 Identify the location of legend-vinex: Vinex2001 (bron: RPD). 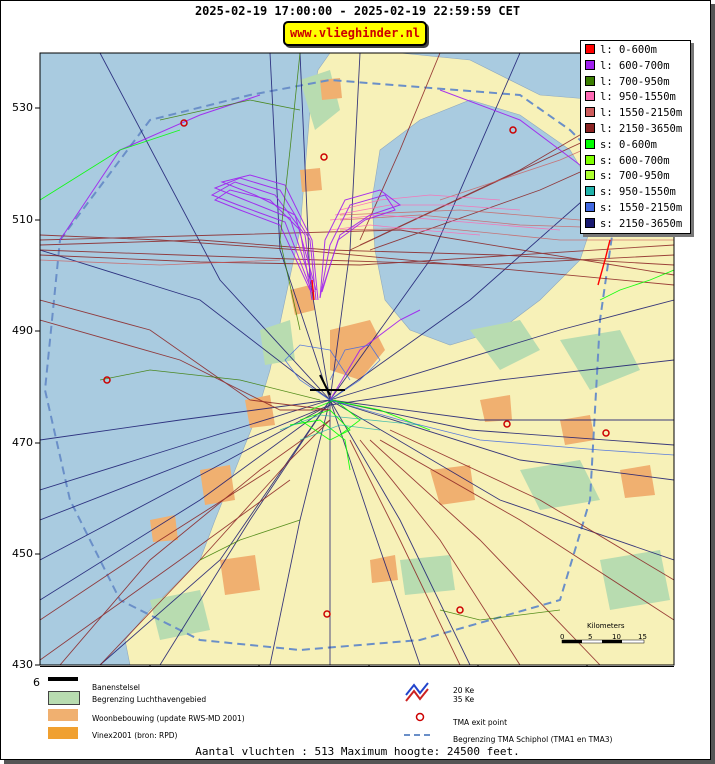
(135, 735).